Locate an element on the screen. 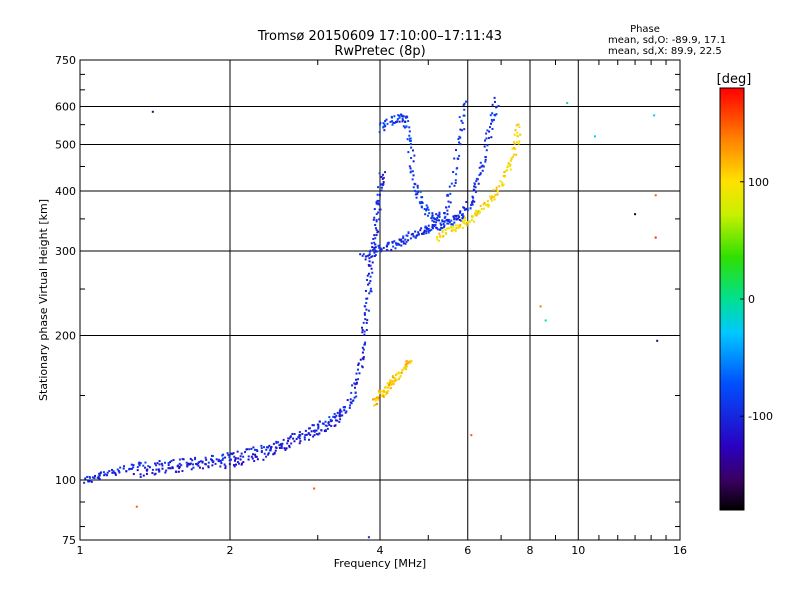 This screenshot has height=600, width=800. colorbar-tick-label: 0 is located at coordinates (751, 299).